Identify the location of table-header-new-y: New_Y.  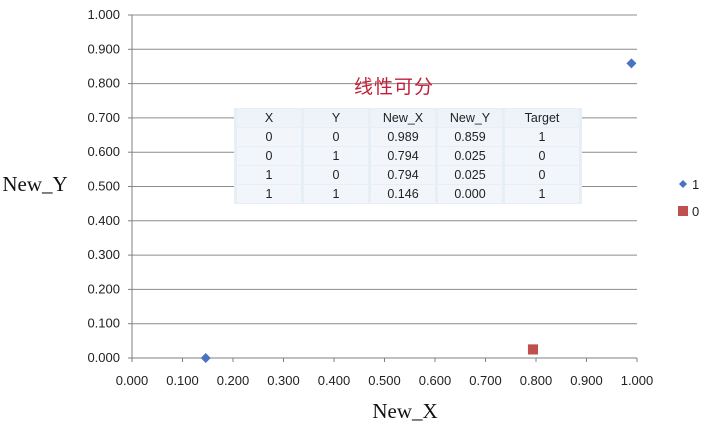
(470, 118).